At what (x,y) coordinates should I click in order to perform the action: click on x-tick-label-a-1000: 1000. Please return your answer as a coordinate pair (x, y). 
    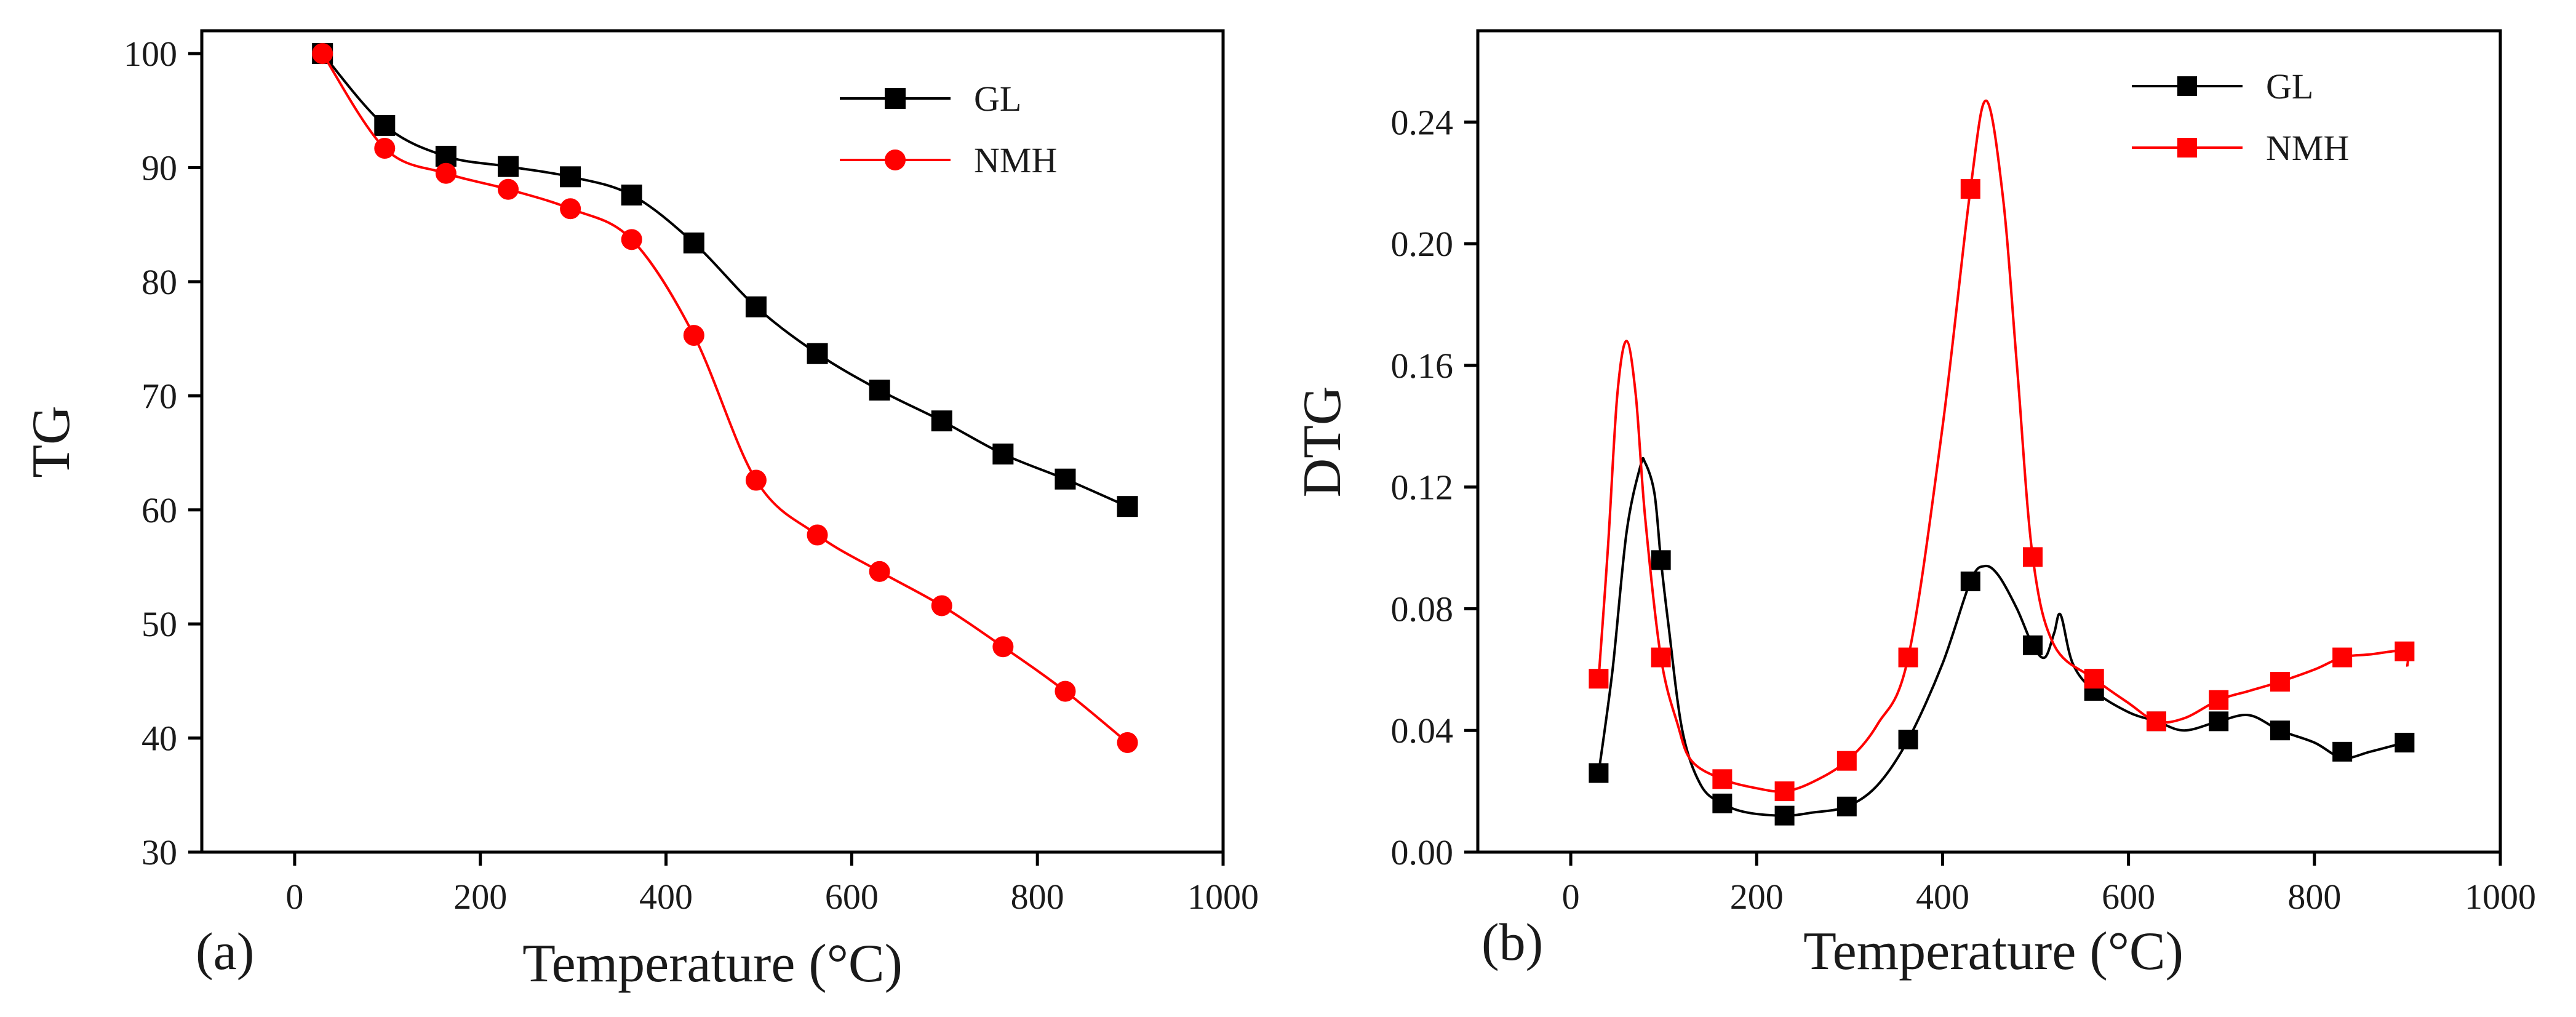
    Looking at the image, I should click on (1223, 897).